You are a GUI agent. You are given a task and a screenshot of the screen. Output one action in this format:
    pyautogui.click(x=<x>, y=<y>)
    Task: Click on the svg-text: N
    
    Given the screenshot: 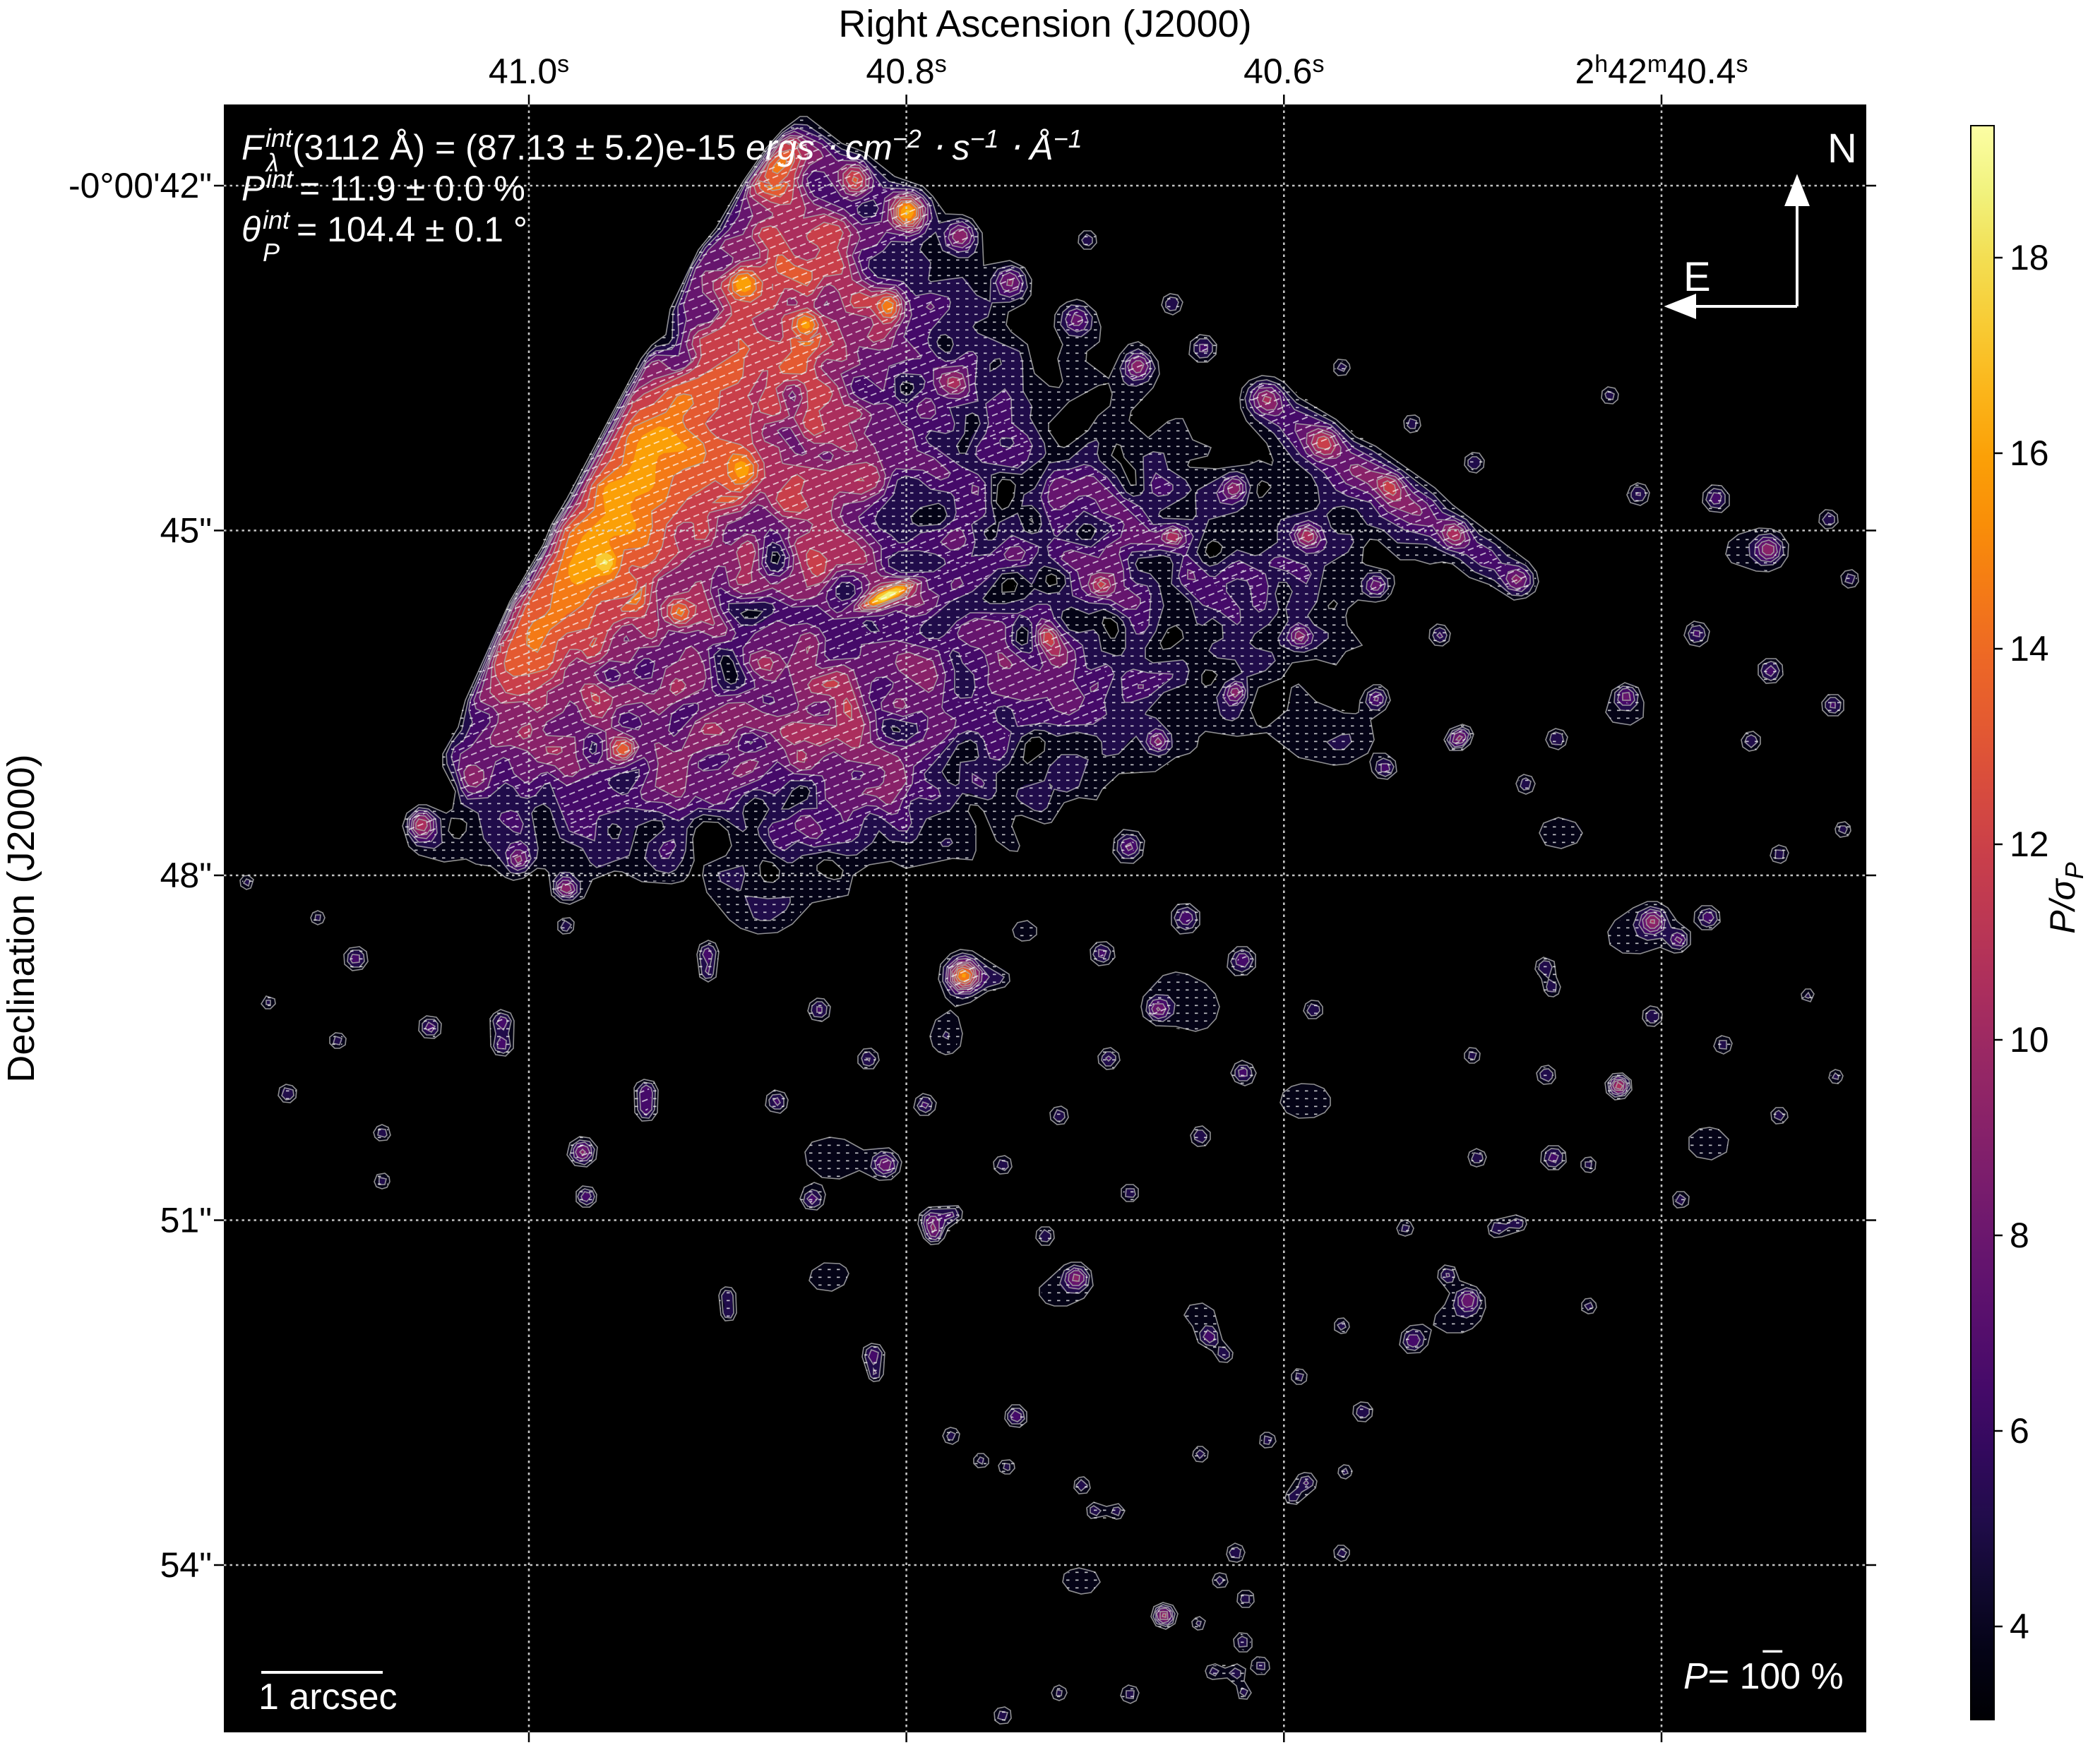 What is the action you would take?
    pyautogui.click(x=1842, y=149)
    